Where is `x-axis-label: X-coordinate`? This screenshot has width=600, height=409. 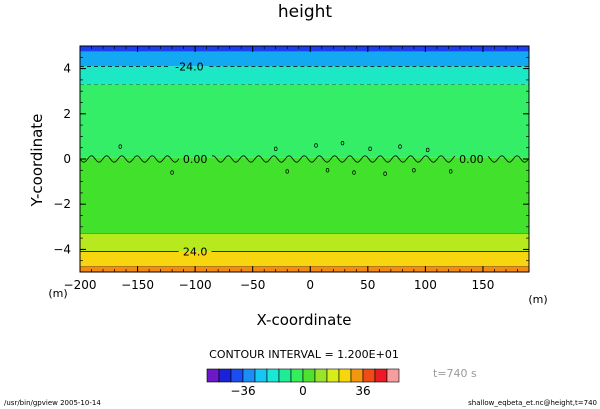 x-axis-label: X-coordinate is located at coordinates (304, 320).